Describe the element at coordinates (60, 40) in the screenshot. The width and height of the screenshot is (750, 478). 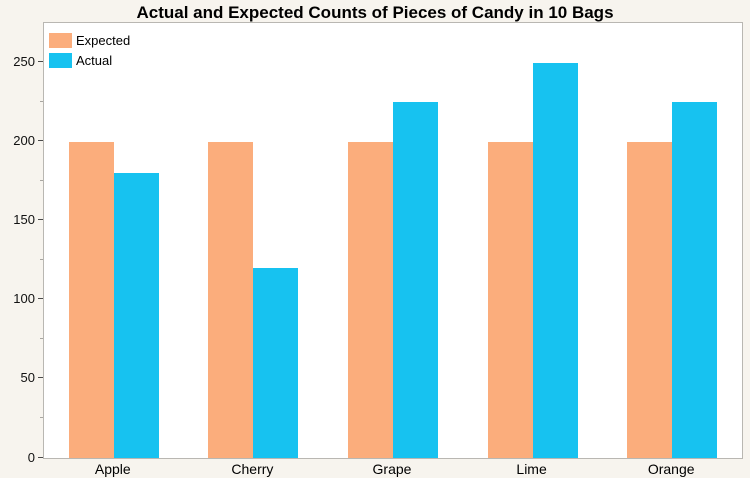
I see `legend-swatch-expected` at that location.